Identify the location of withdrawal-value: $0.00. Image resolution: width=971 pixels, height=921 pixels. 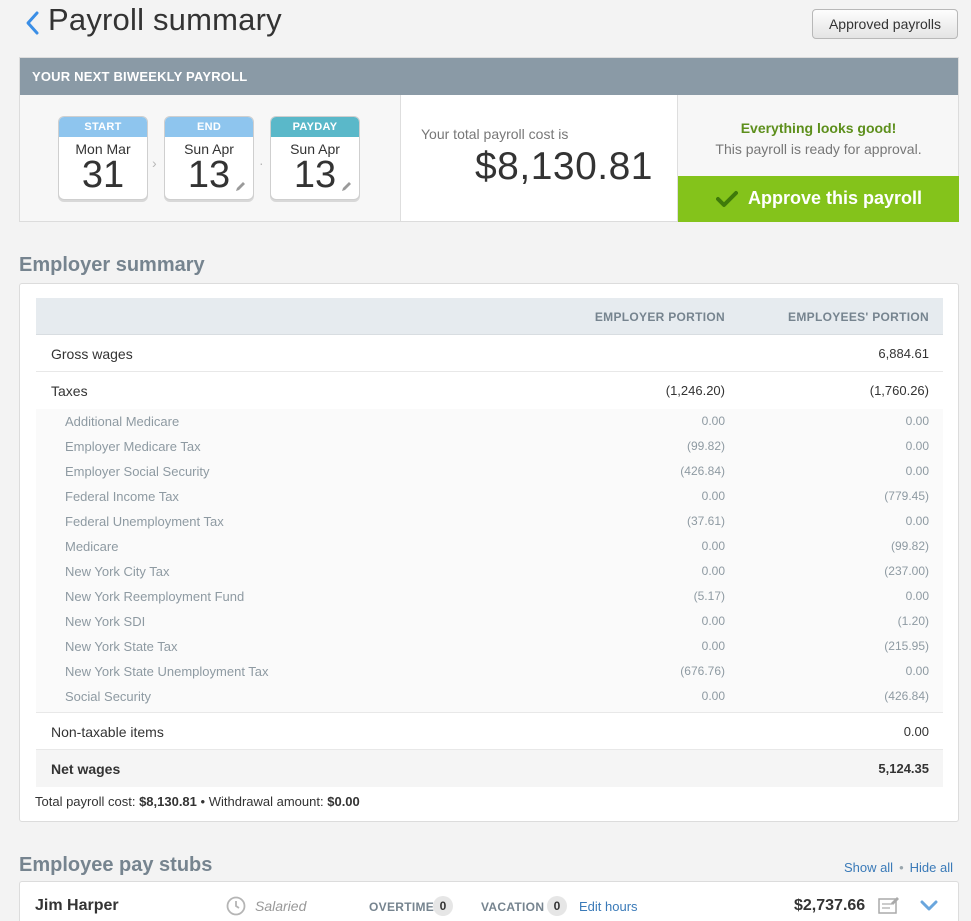
(343, 801).